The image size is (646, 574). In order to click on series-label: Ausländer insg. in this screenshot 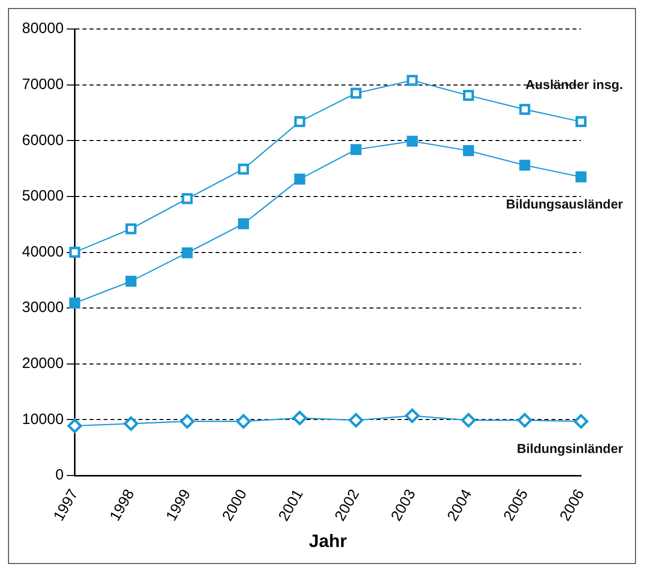, I will do `click(574, 84)`.